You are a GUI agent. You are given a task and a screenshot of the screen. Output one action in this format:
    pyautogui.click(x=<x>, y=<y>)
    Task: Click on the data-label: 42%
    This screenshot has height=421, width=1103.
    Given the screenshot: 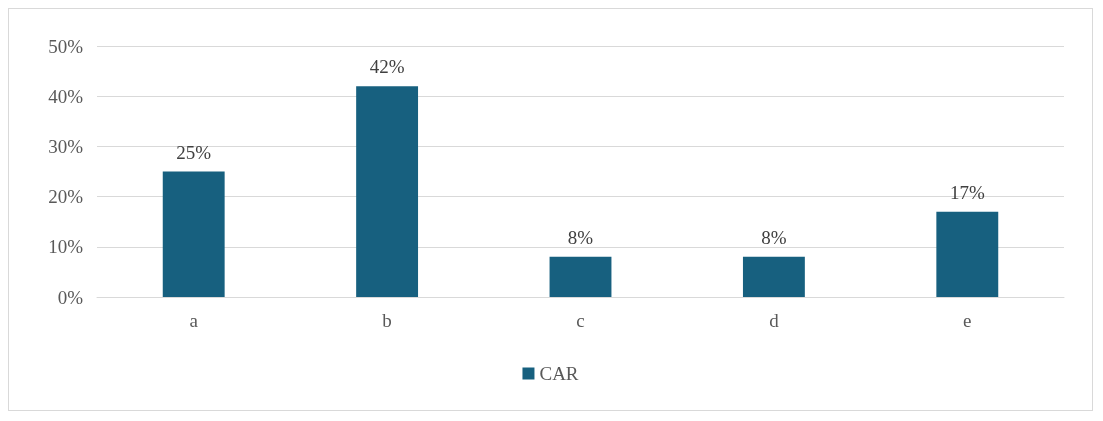 What is the action you would take?
    pyautogui.click(x=387, y=67)
    